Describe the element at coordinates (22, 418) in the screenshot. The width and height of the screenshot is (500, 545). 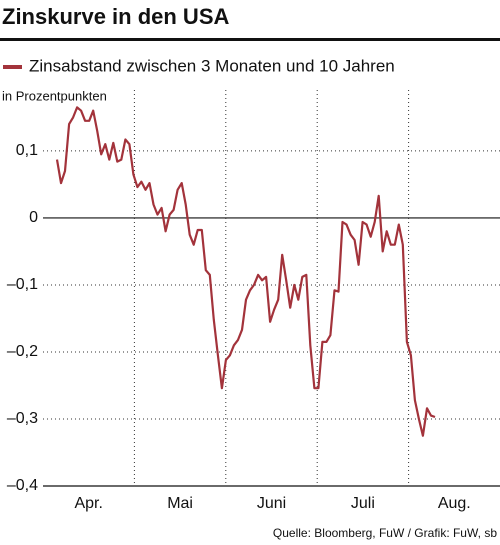
I see `y-tick-label: –0,3` at that location.